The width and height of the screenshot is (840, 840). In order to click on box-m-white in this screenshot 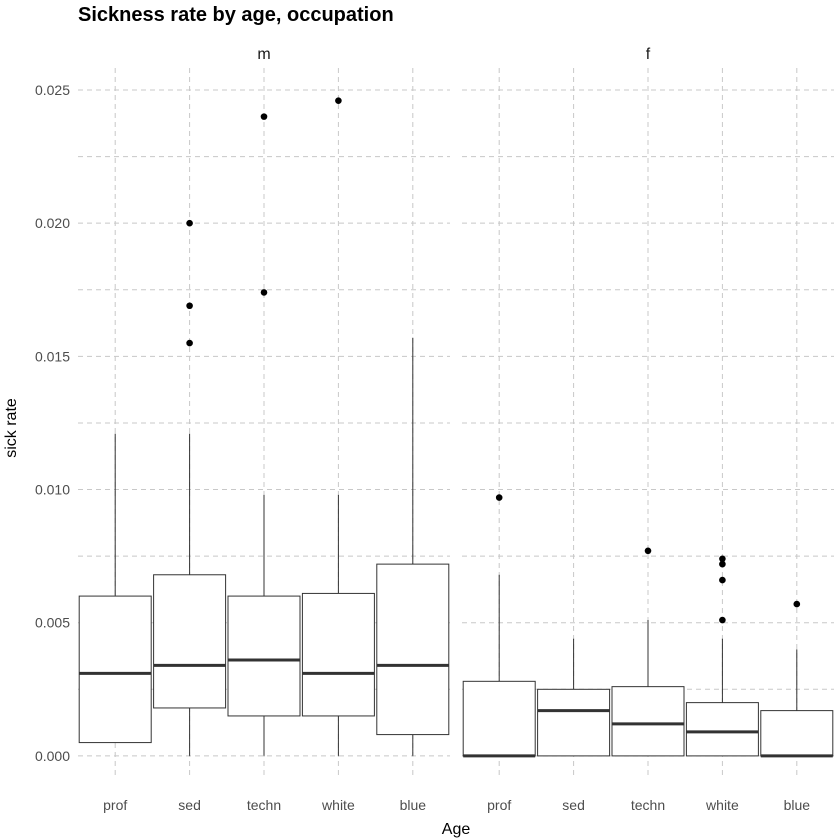, I will do `click(338, 426)`.